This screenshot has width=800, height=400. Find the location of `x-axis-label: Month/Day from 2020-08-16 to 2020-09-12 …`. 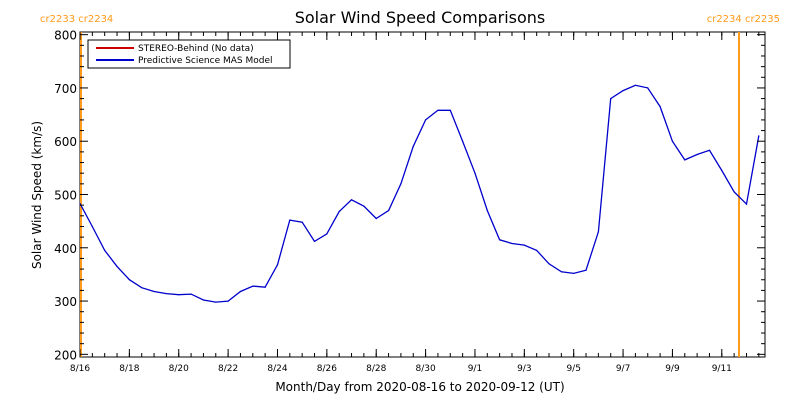

x-axis-label: Month/Day from 2020-08-16 to 2020-09-12 … is located at coordinates (419, 387).